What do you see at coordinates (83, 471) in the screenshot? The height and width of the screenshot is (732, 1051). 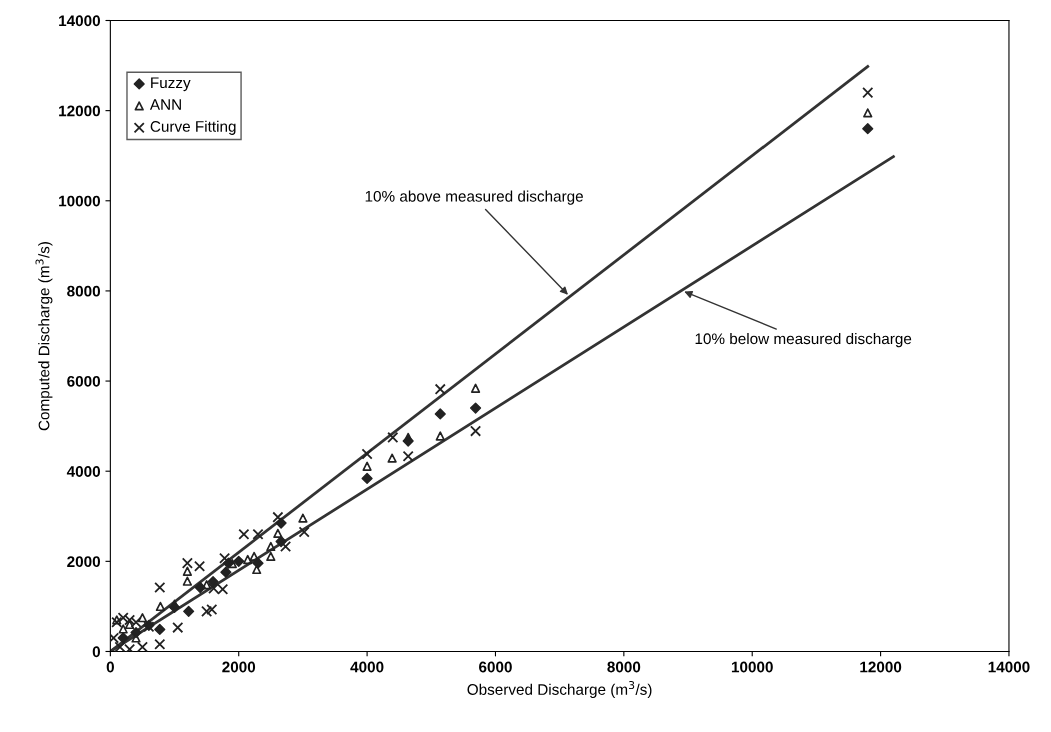 I see `y-tick-label: 4000` at bounding box center [83, 471].